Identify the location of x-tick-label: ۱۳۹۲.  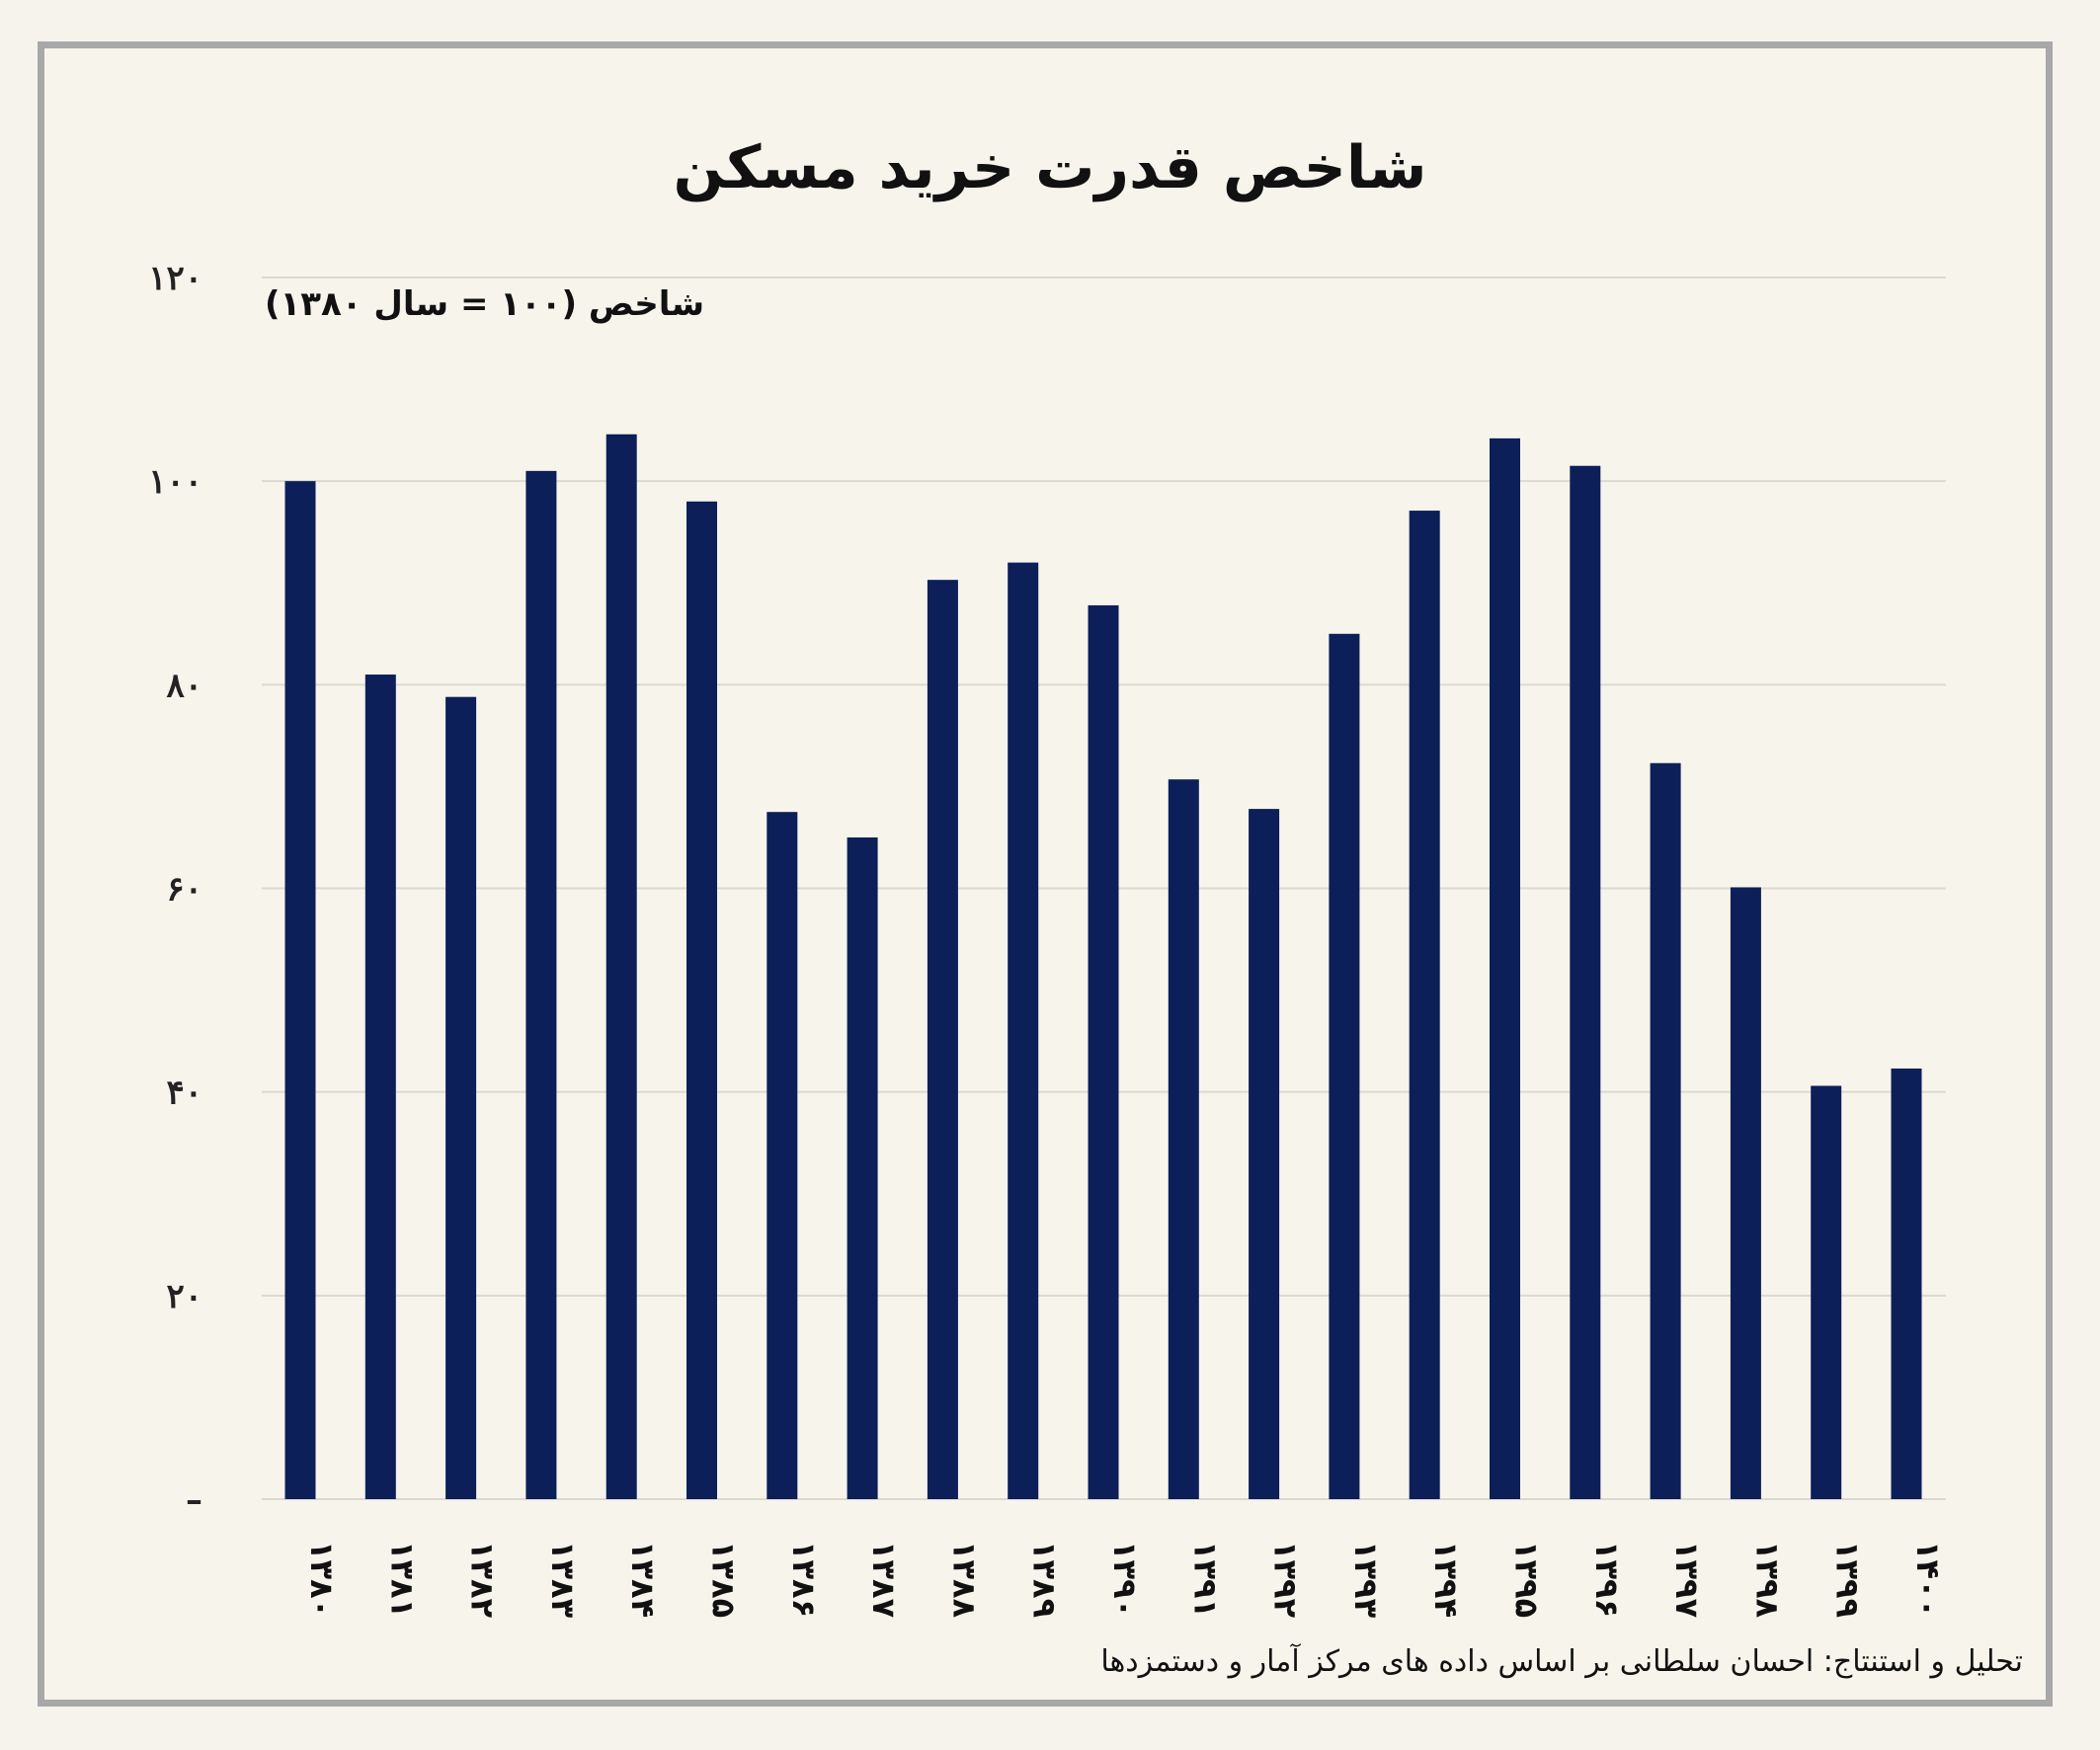
(1286, 1580).